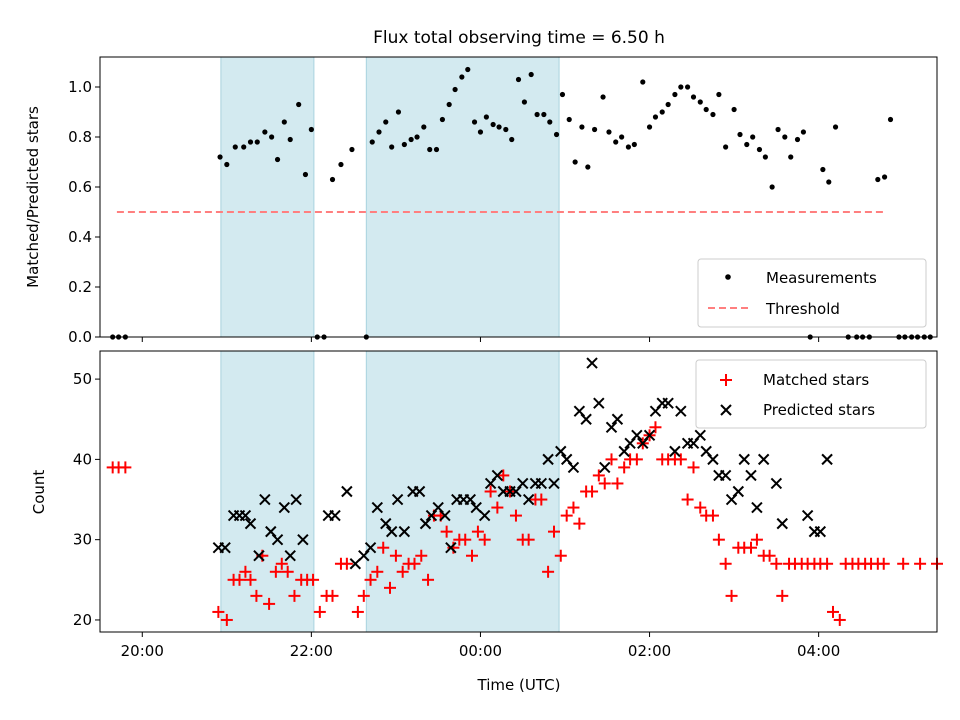 Image resolution: width=960 pixels, height=720 pixels. Describe the element at coordinates (519, 38) in the screenshot. I see `chart-title: Flux total observing time = 6.50 h` at that location.